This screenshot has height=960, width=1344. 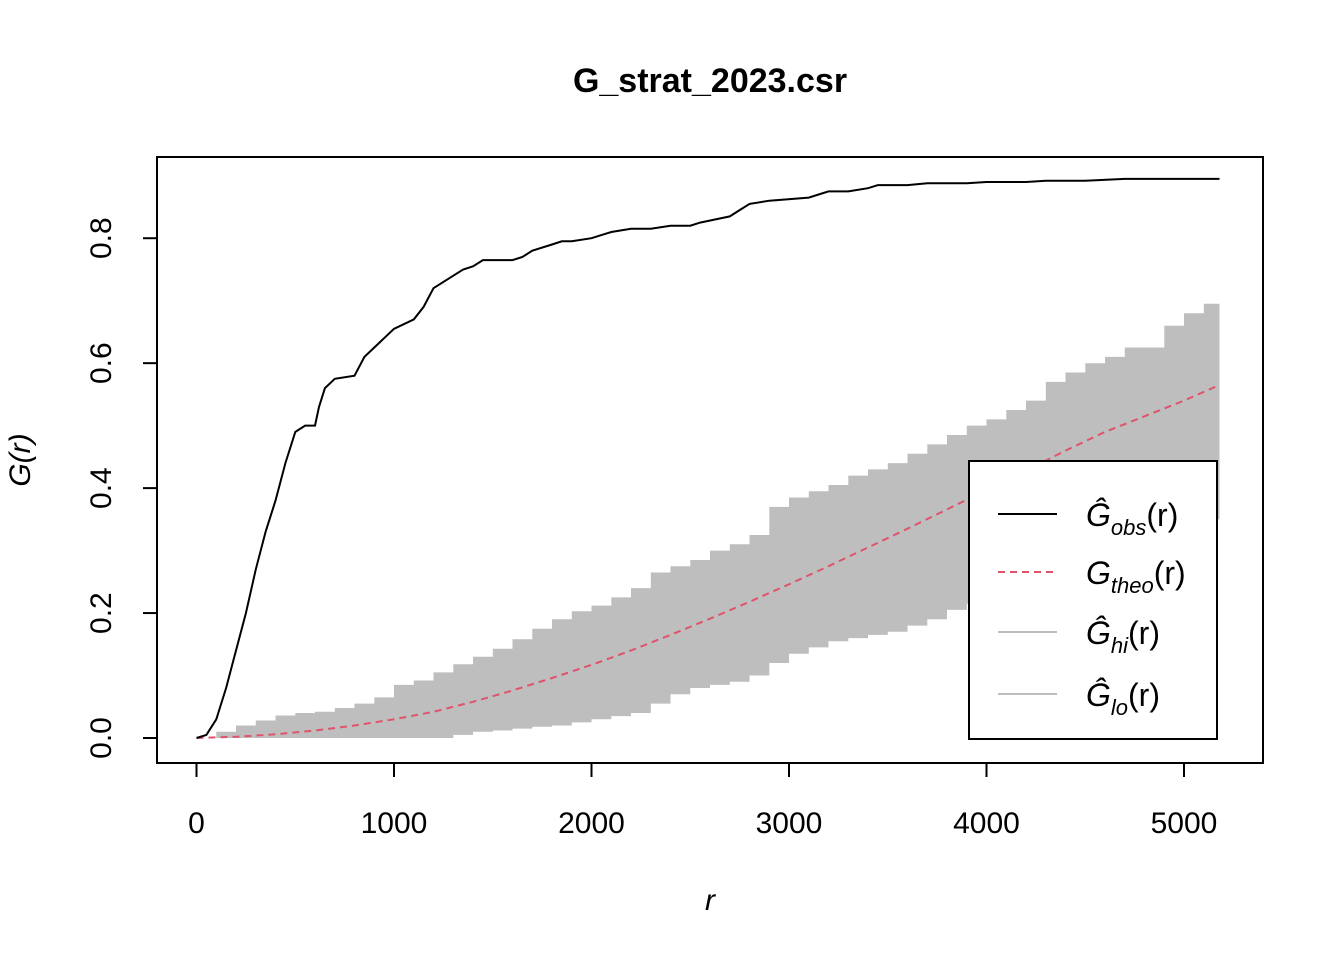 I want to click on x-tick-label: 1000, so click(x=394, y=823).